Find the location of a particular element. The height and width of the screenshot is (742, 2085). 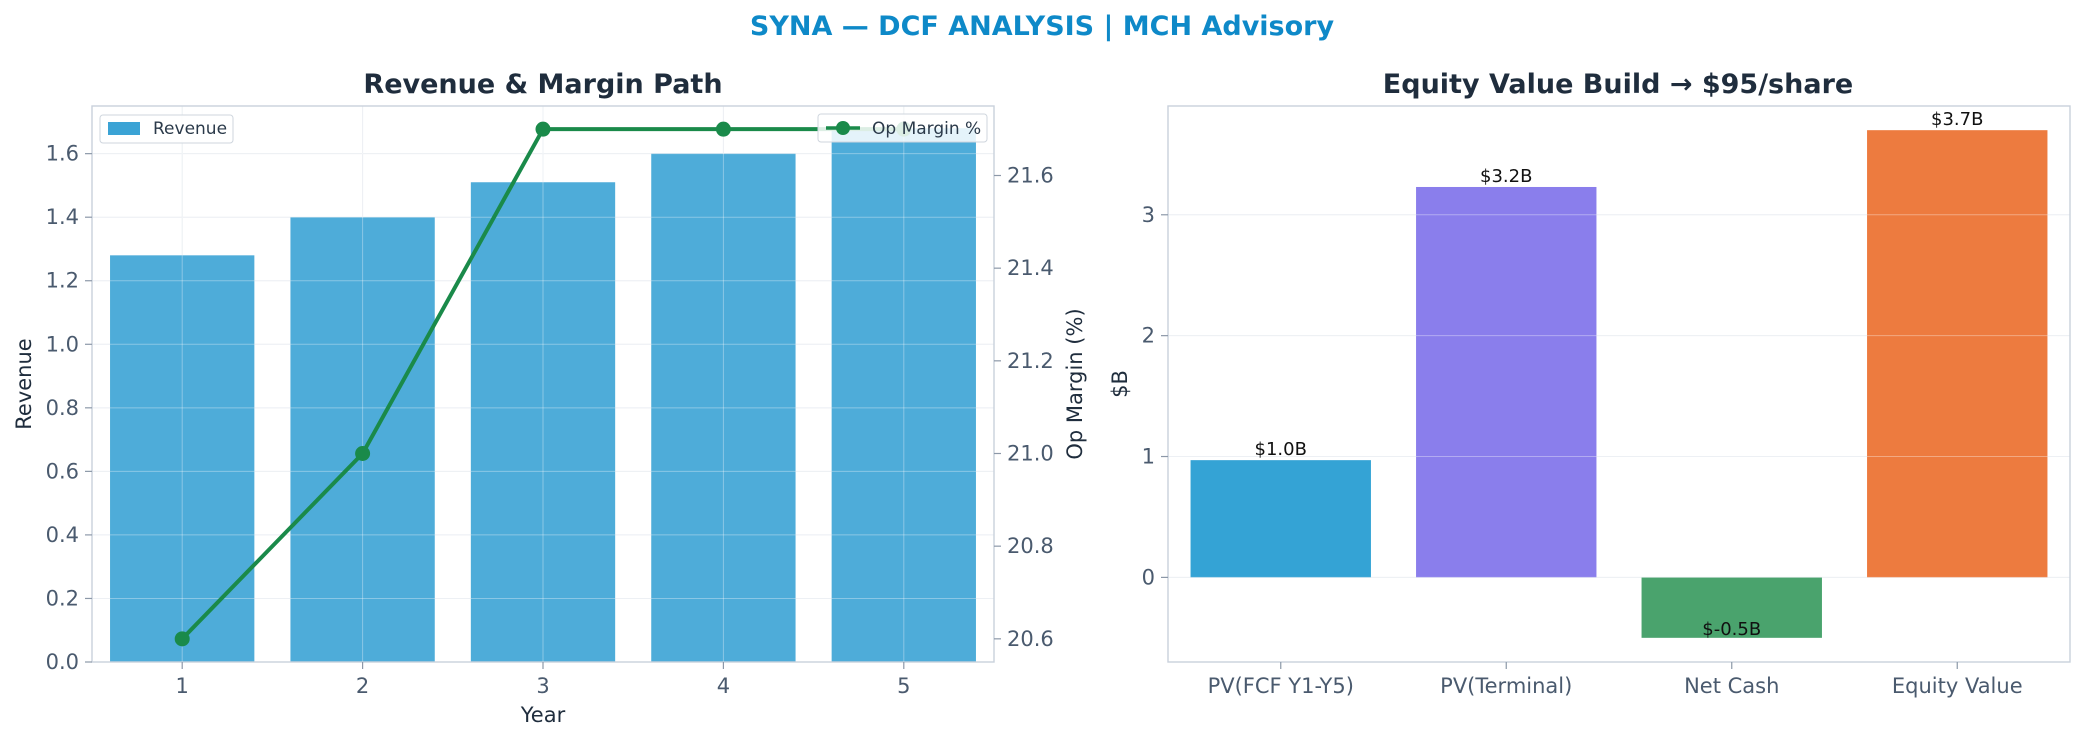

chart1-y2tick-label: 21.4 is located at coordinates (1030, 268).